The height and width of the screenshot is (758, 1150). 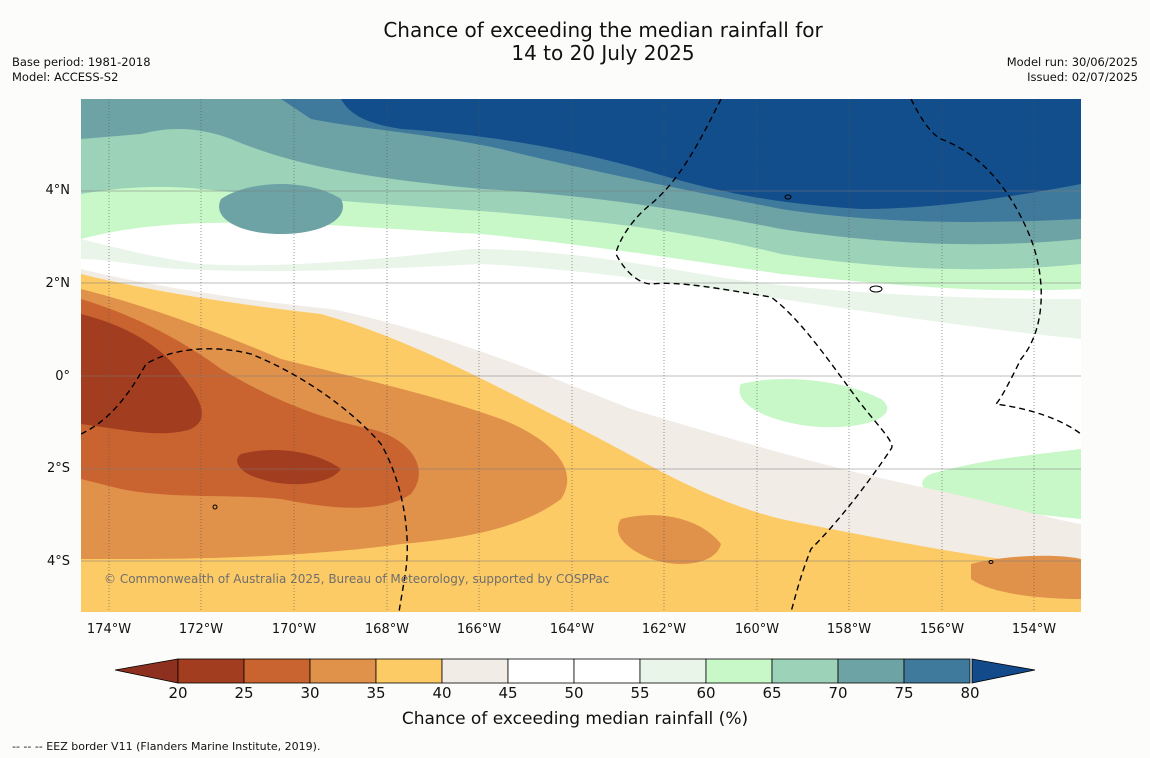 What do you see at coordinates (706, 693) in the screenshot?
I see `colorbar-tick: 60` at bounding box center [706, 693].